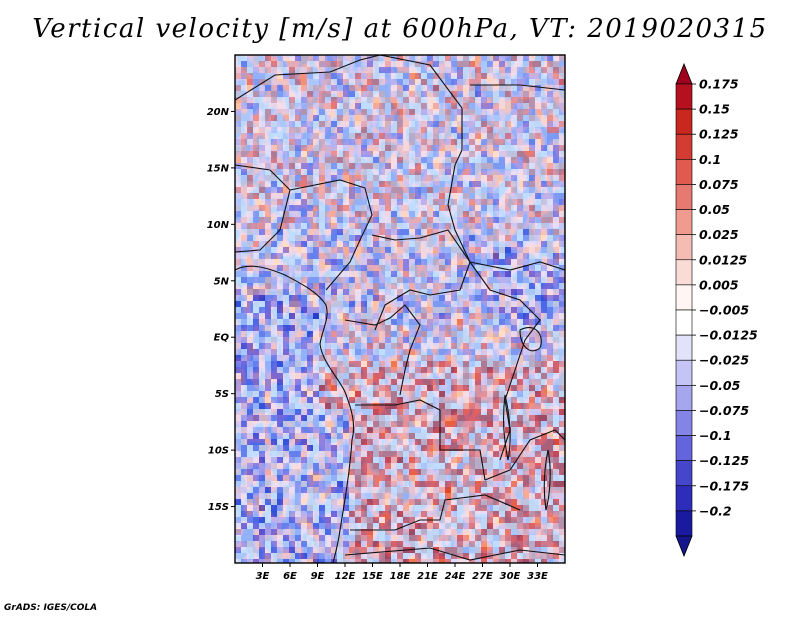 Image resolution: width=800 pixels, height=618 pixels. I want to click on x-tick-label: 6E, so click(290, 576).